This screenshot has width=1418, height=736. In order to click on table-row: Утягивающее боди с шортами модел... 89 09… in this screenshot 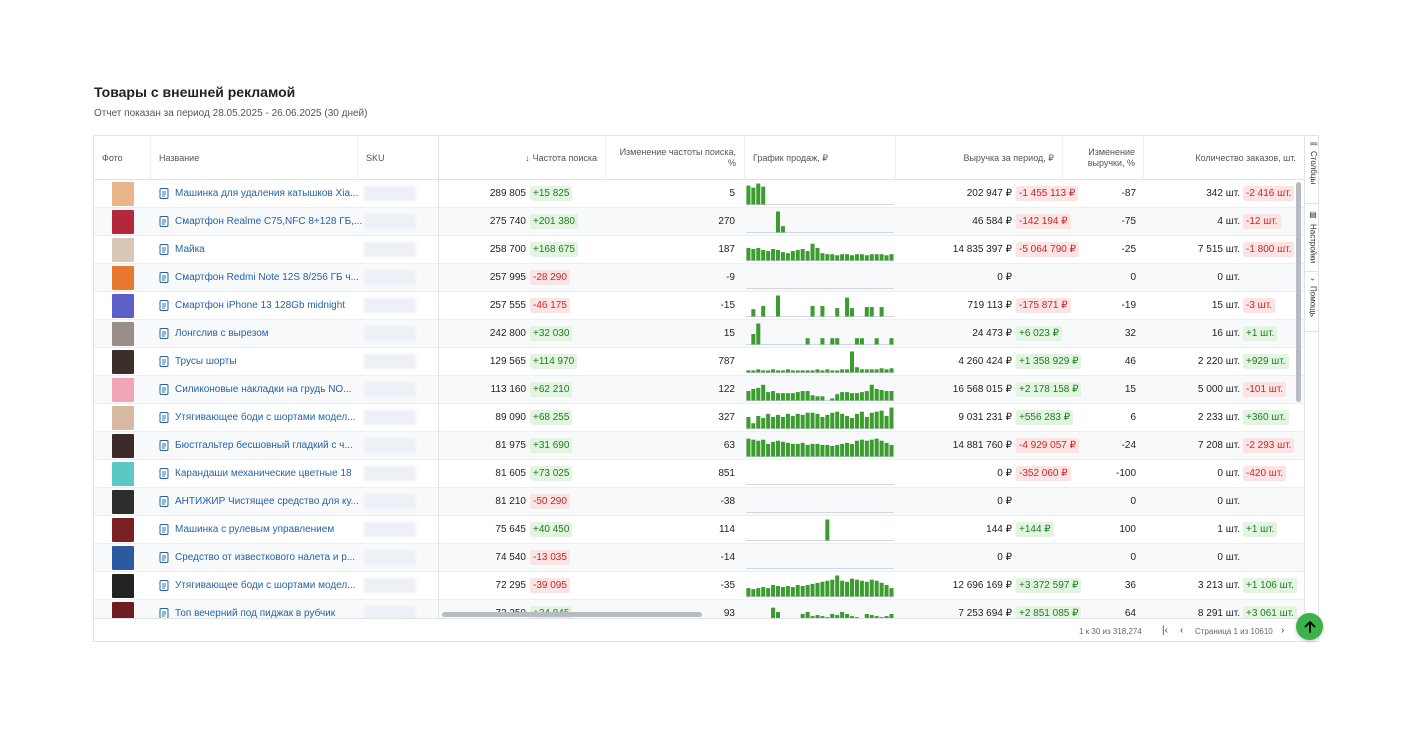, I will do `click(699, 418)`.